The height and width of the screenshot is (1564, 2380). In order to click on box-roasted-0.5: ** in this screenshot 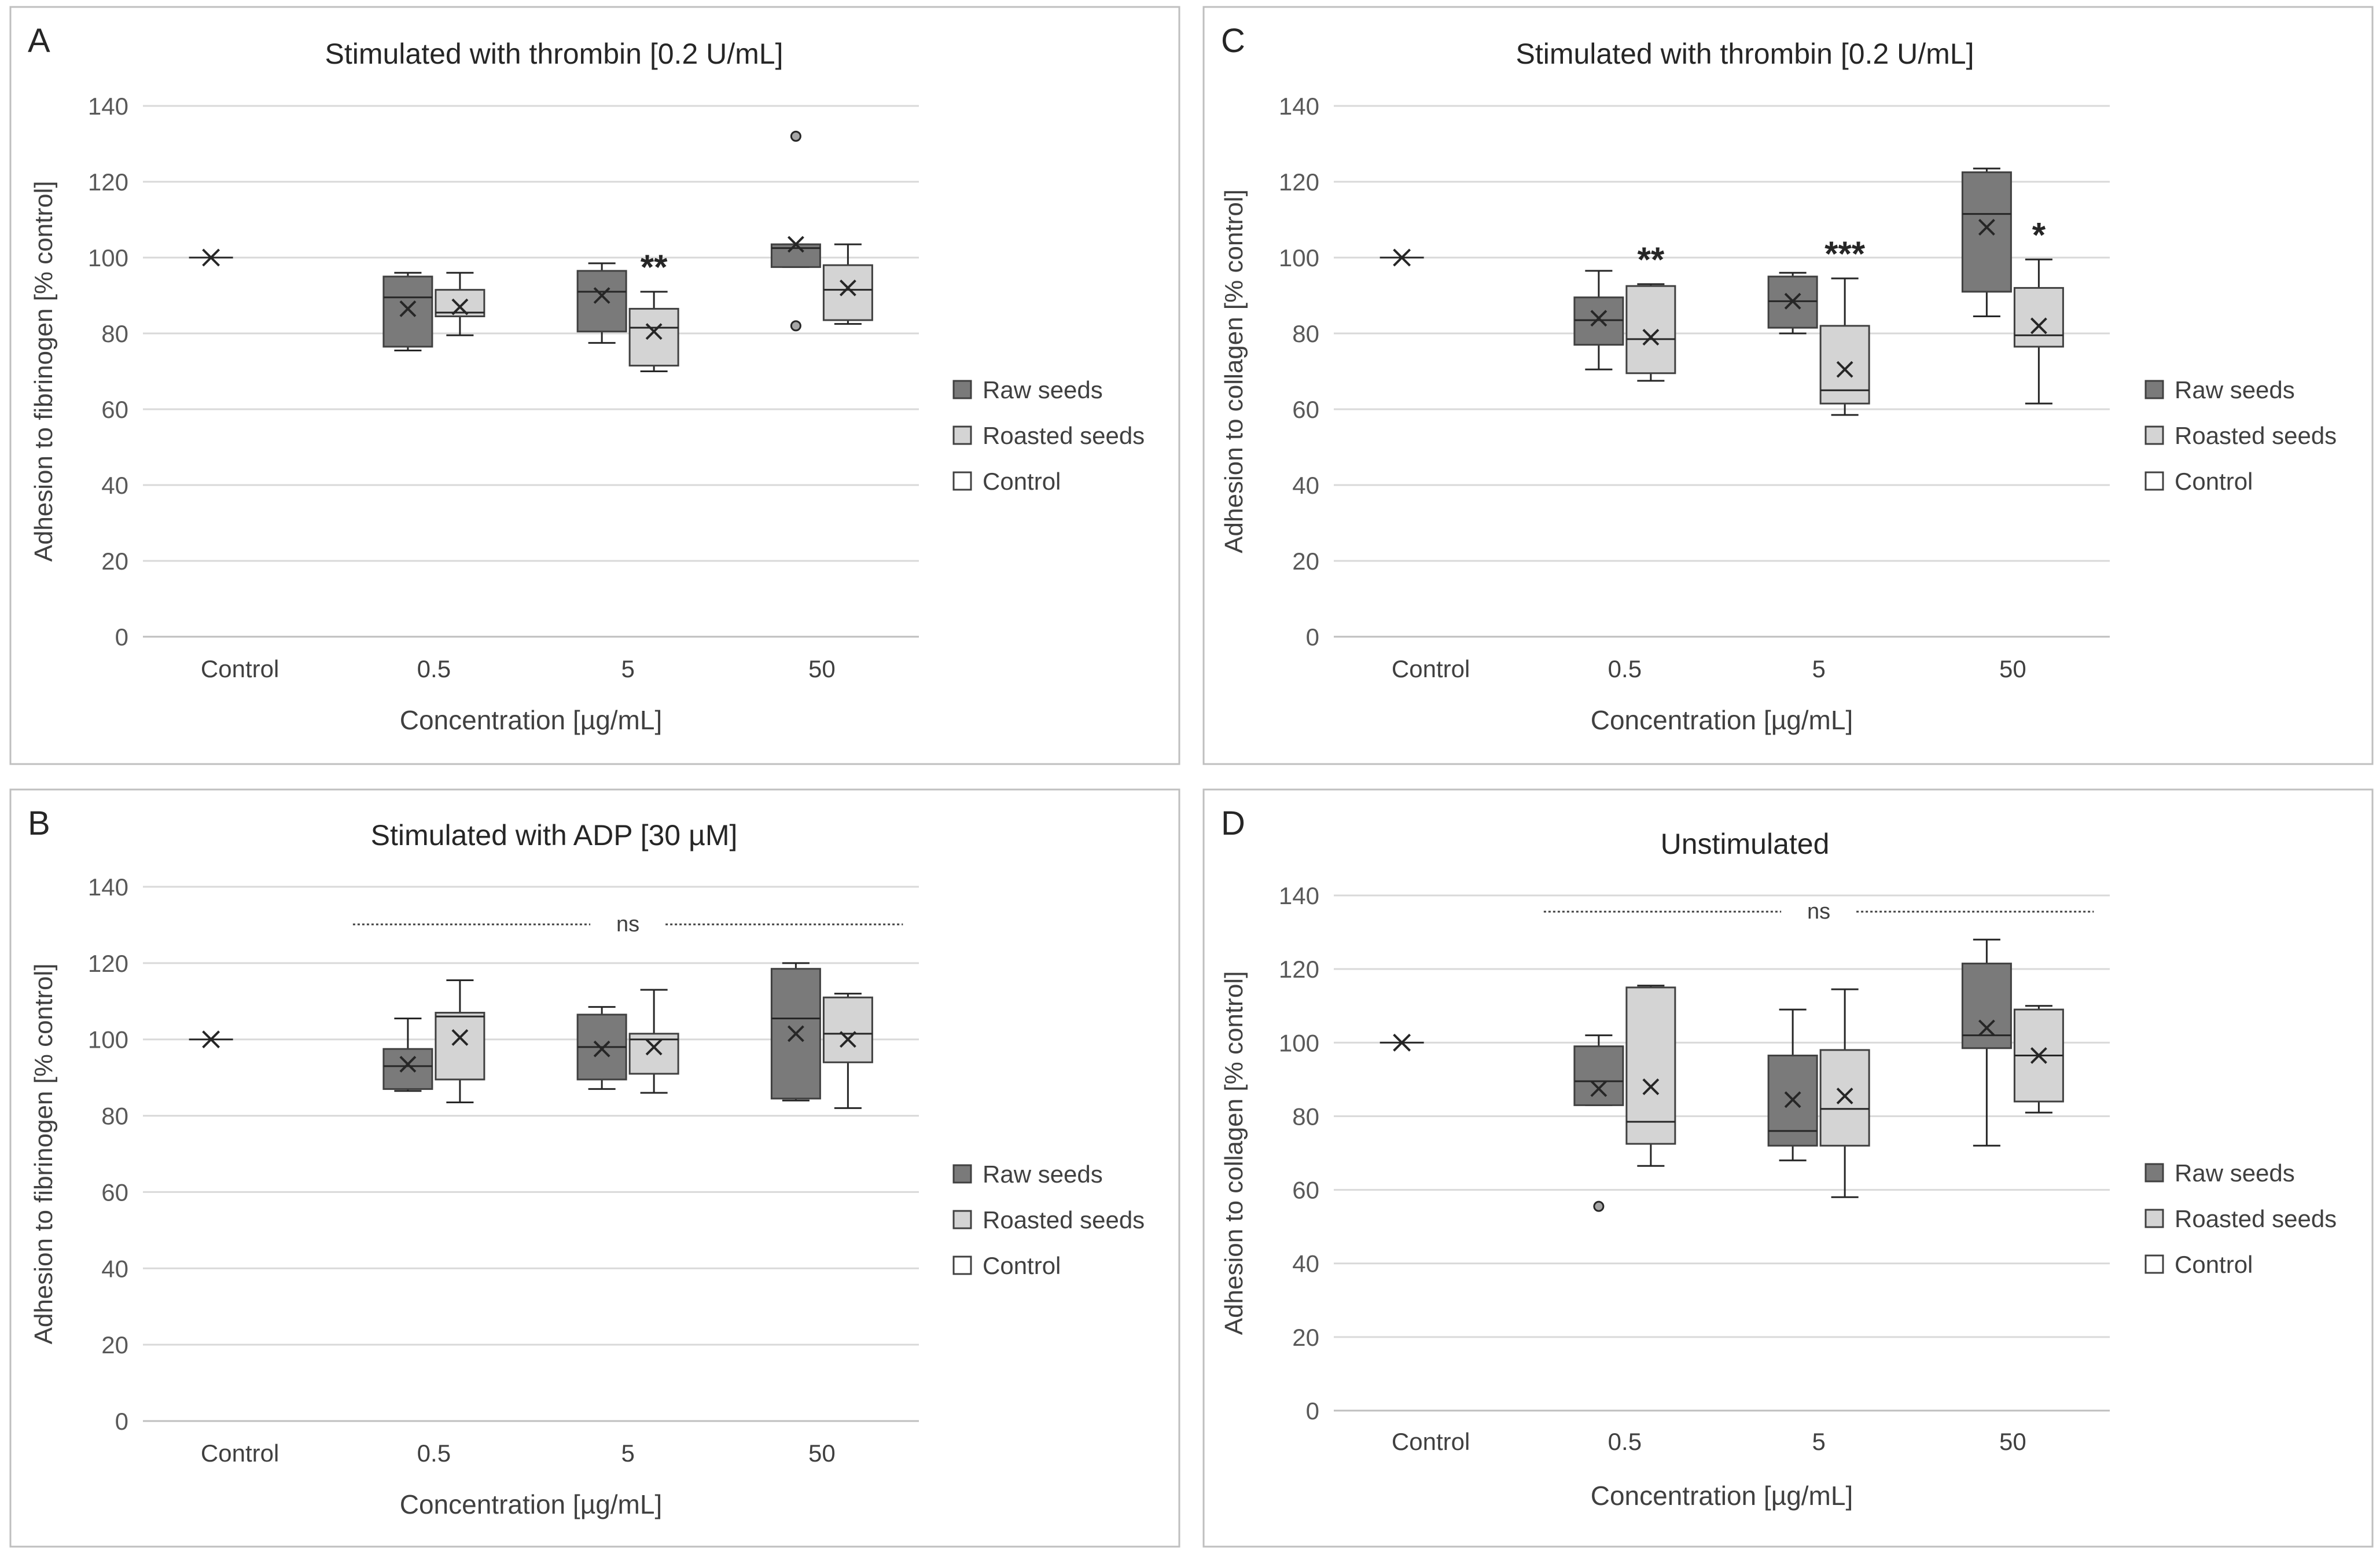, I will do `click(1651, 311)`.